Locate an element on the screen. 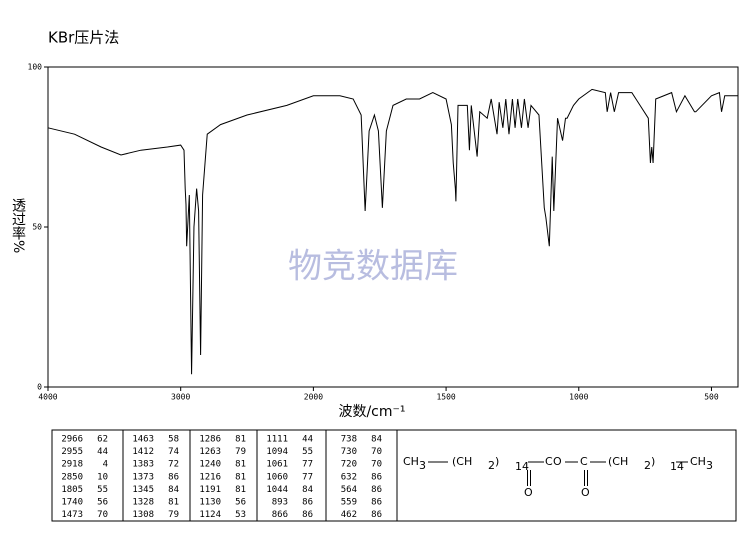  peak-wavenumber: 1805 is located at coordinates (72, 490).